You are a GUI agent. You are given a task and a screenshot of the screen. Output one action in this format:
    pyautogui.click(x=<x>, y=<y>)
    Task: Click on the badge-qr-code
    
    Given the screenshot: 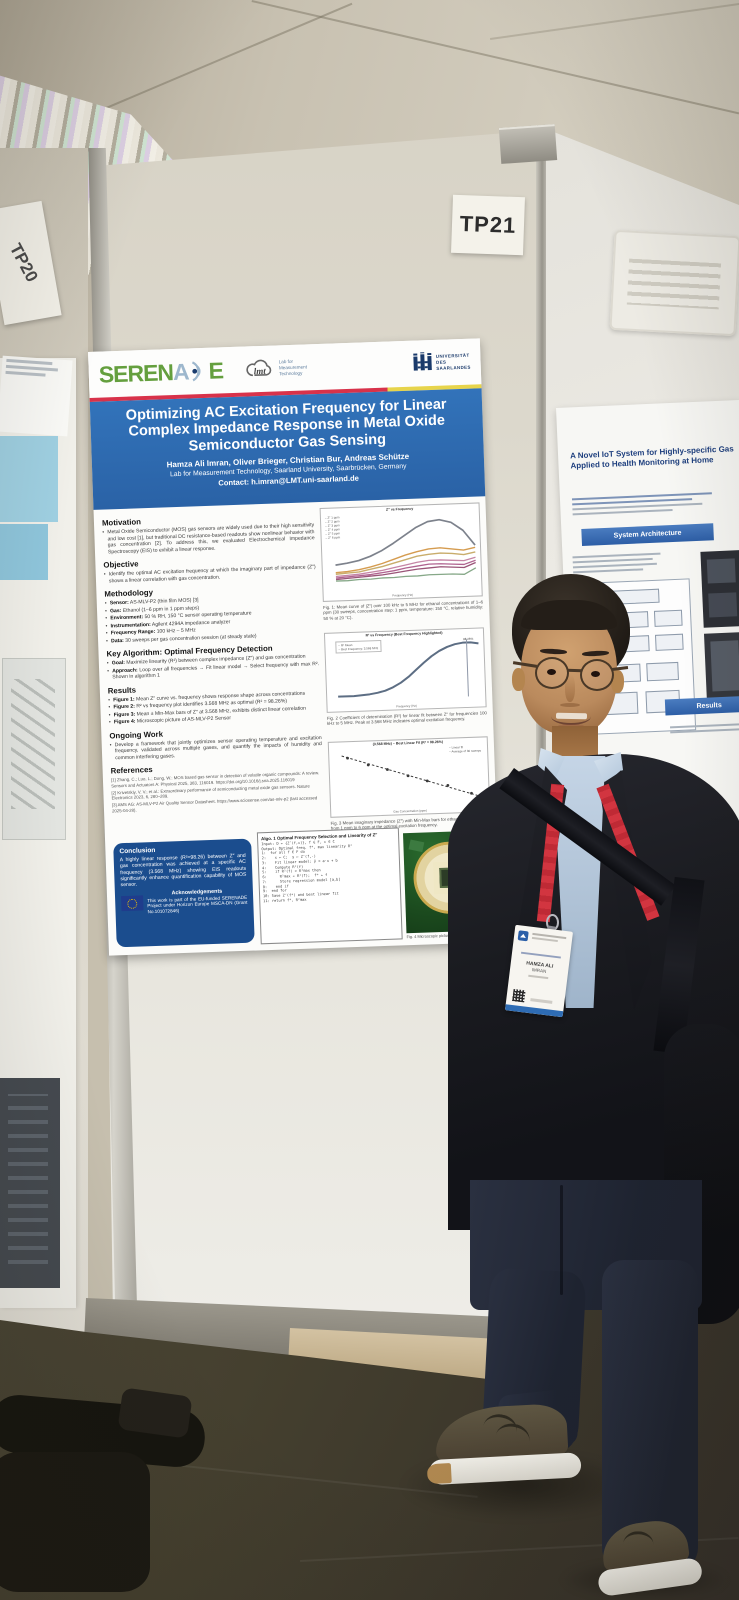 What is the action you would take?
    pyautogui.click(x=519, y=996)
    